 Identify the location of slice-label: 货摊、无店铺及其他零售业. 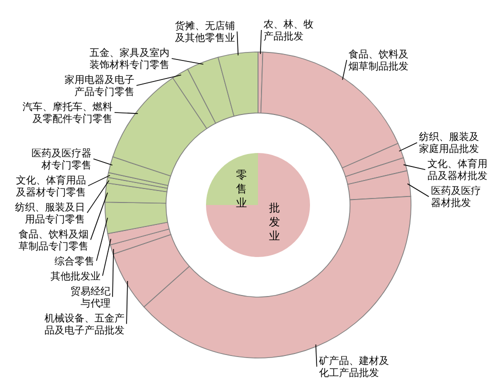
(205, 32).